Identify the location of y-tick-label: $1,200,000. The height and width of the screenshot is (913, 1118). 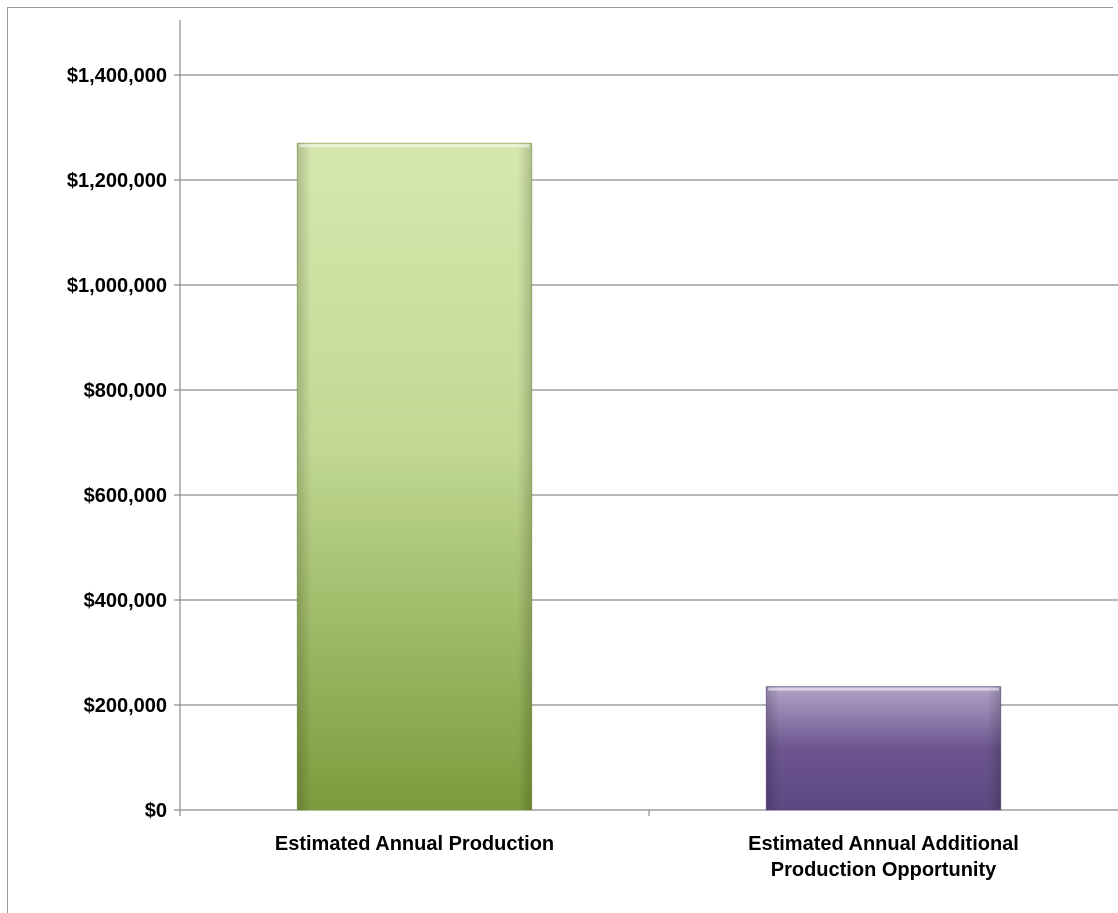
(117, 181).